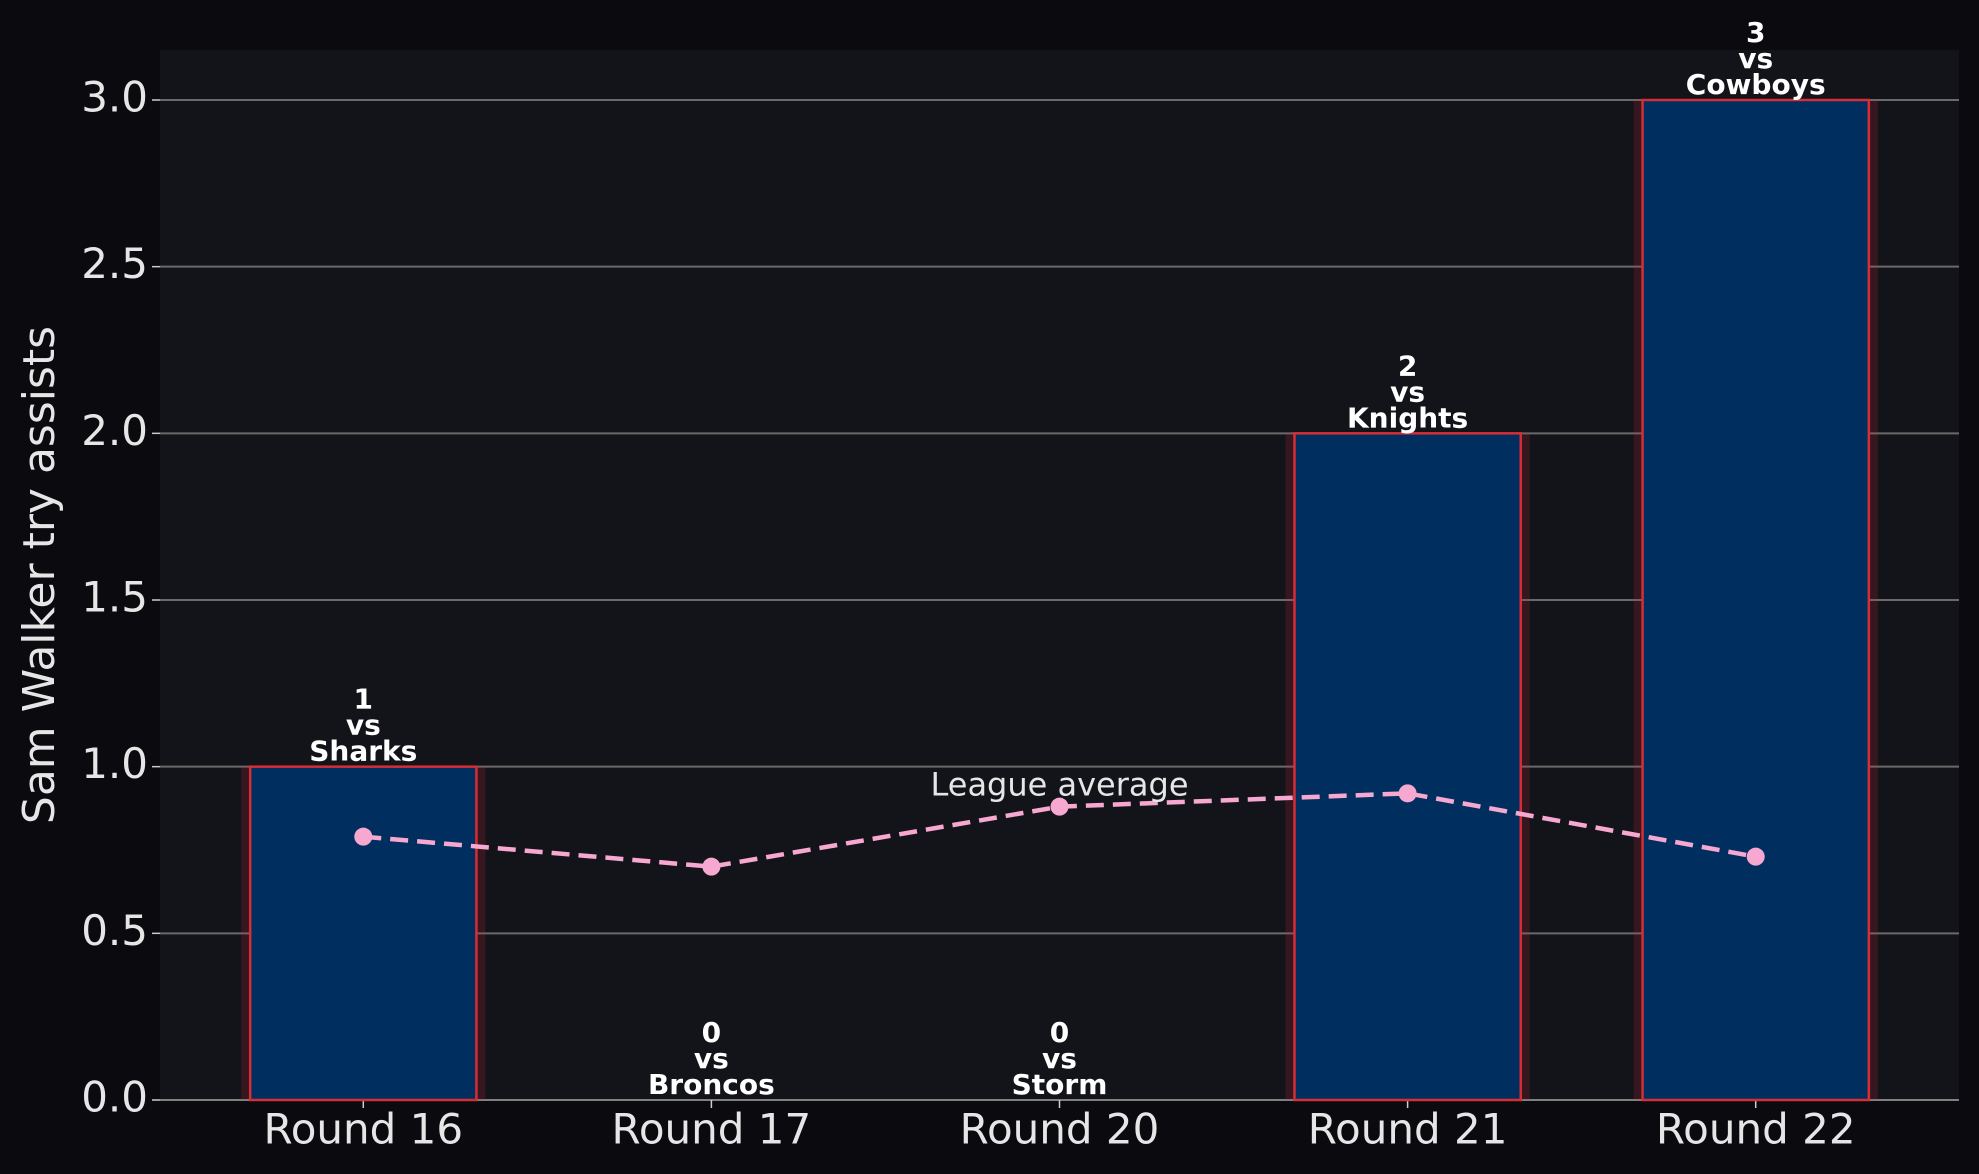 The width and height of the screenshot is (1979, 1174). What do you see at coordinates (114, 763) in the screenshot?
I see `y-tick-label: 1.0` at bounding box center [114, 763].